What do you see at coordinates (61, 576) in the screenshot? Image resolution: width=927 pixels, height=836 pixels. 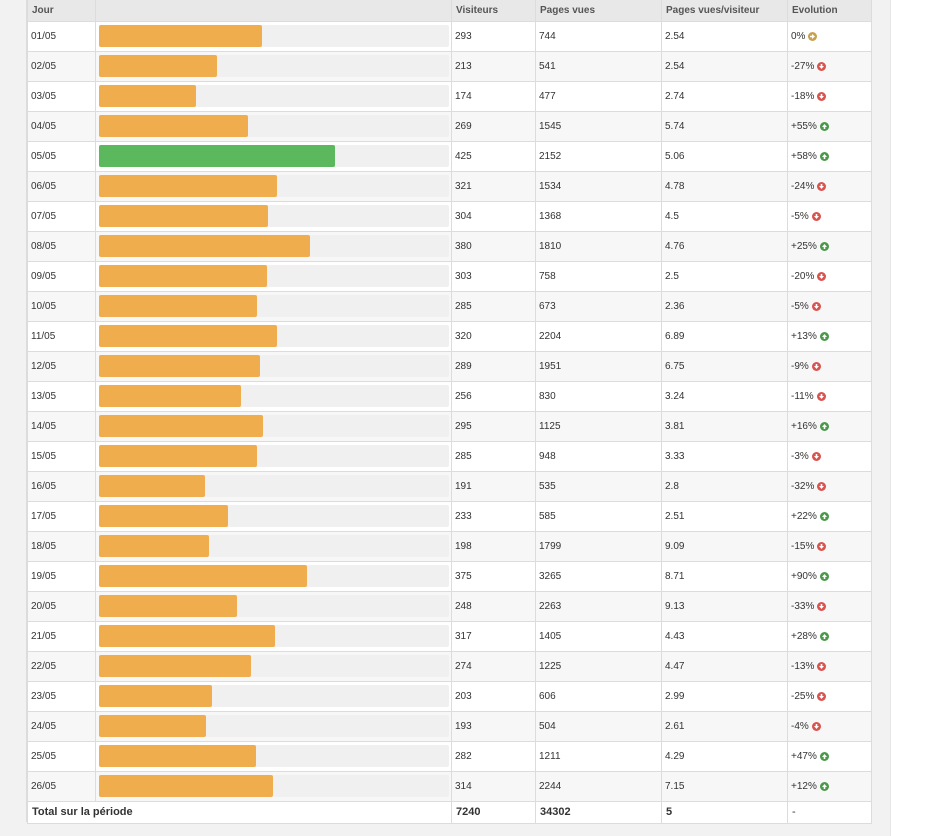 I see `row-day: 19/05` at bounding box center [61, 576].